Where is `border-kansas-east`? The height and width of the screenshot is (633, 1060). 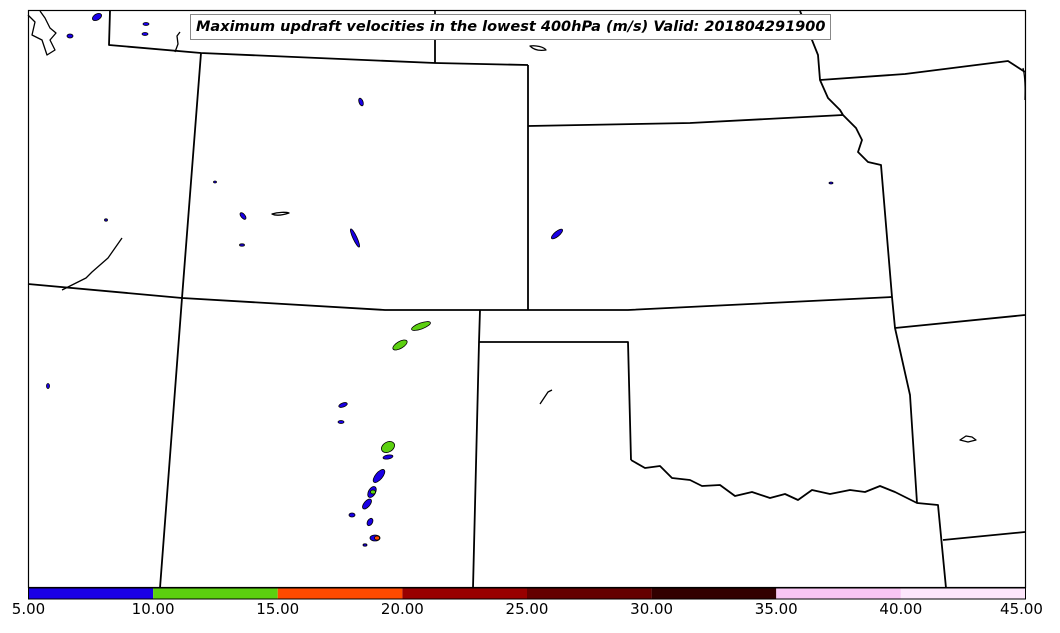 border-kansas-east is located at coordinates (880, 309).